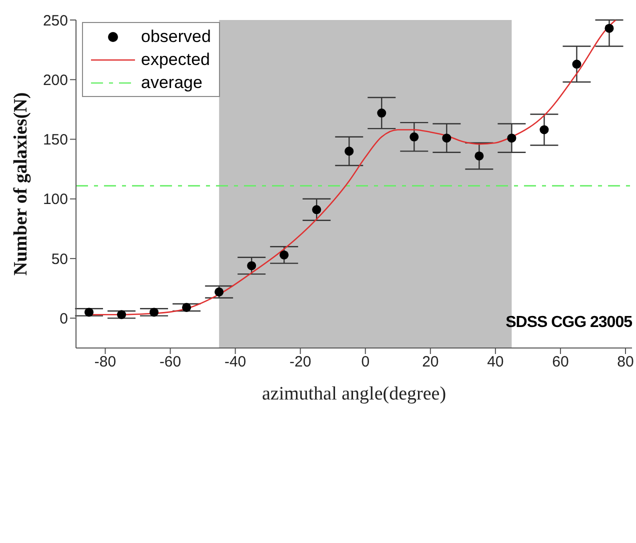 The image size is (636, 543). What do you see at coordinates (235, 362) in the screenshot?
I see `x-tick-label: -40` at bounding box center [235, 362].